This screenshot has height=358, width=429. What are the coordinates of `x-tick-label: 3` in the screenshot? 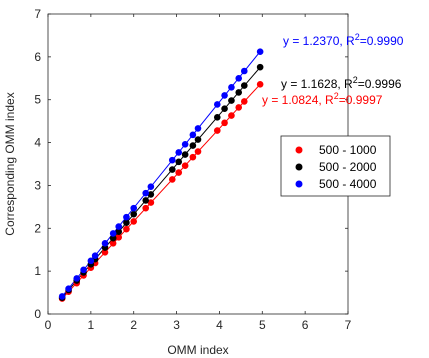 It's located at (176, 325).